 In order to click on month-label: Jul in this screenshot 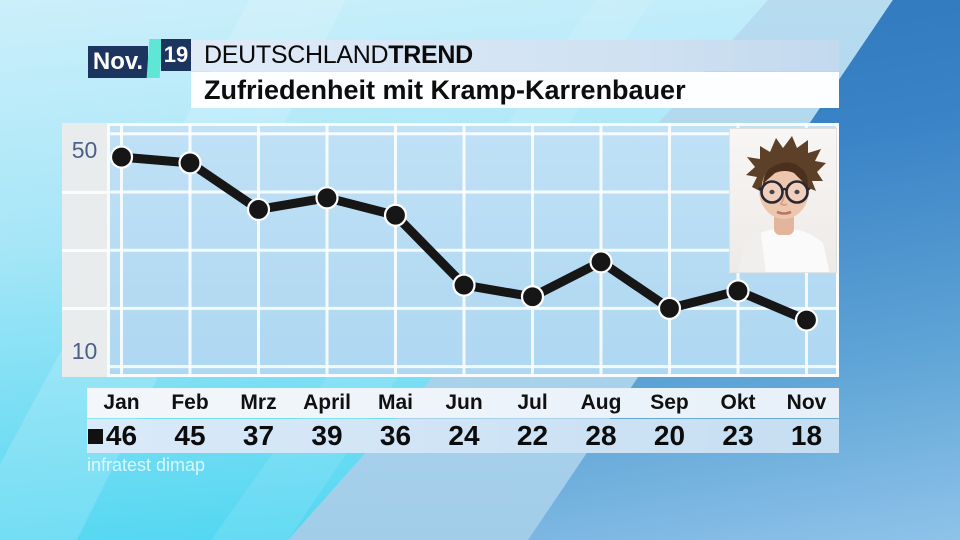, I will do `click(532, 402)`.